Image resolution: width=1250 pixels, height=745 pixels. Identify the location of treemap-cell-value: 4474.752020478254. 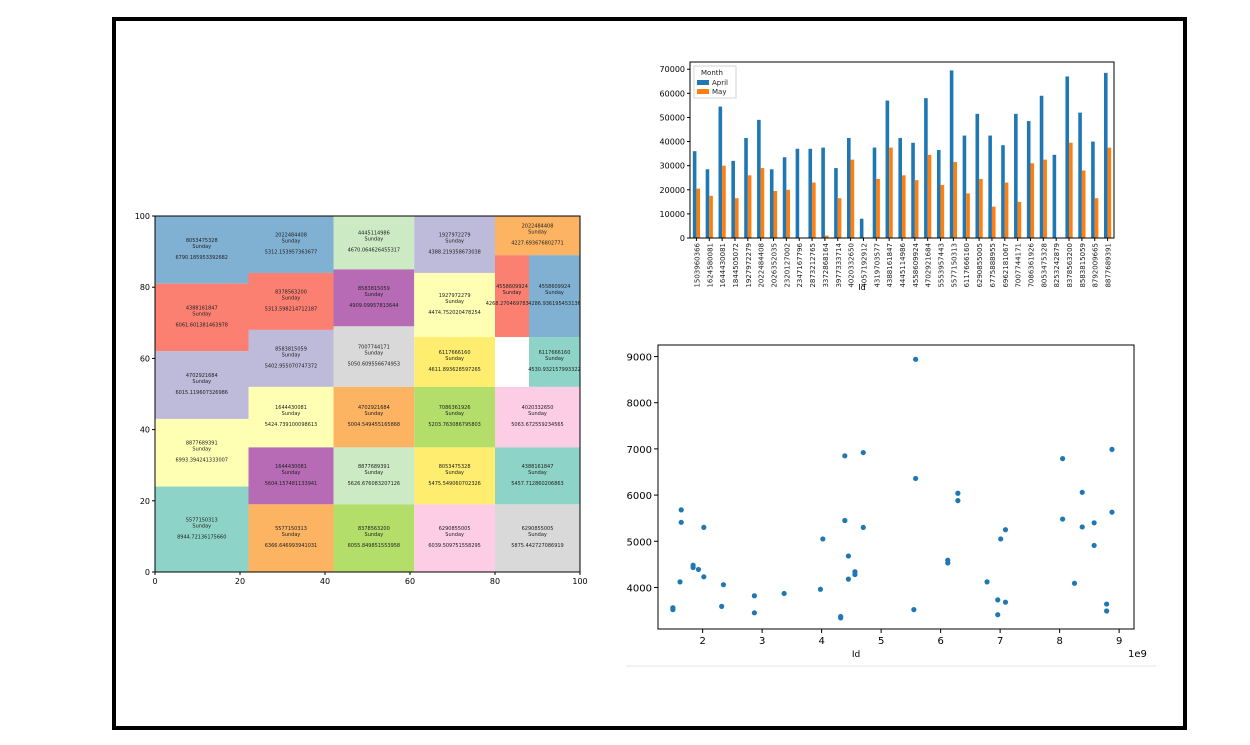
(454, 313).